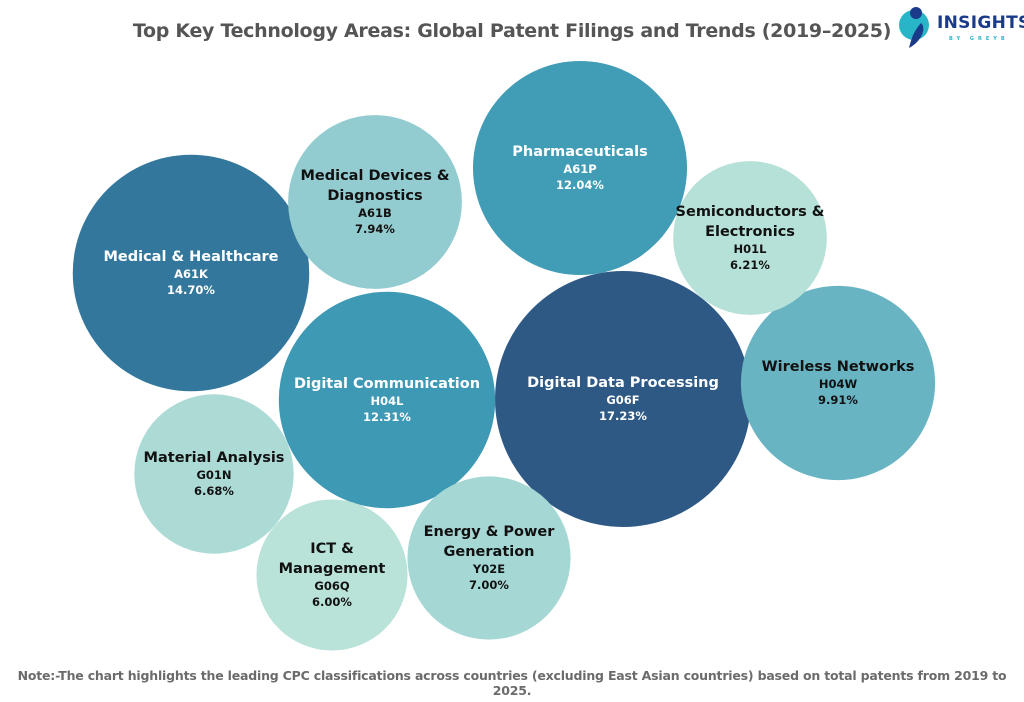 The height and width of the screenshot is (702, 1024). What do you see at coordinates (375, 229) in the screenshot?
I see `bubble-value-a61b: 7.94%` at bounding box center [375, 229].